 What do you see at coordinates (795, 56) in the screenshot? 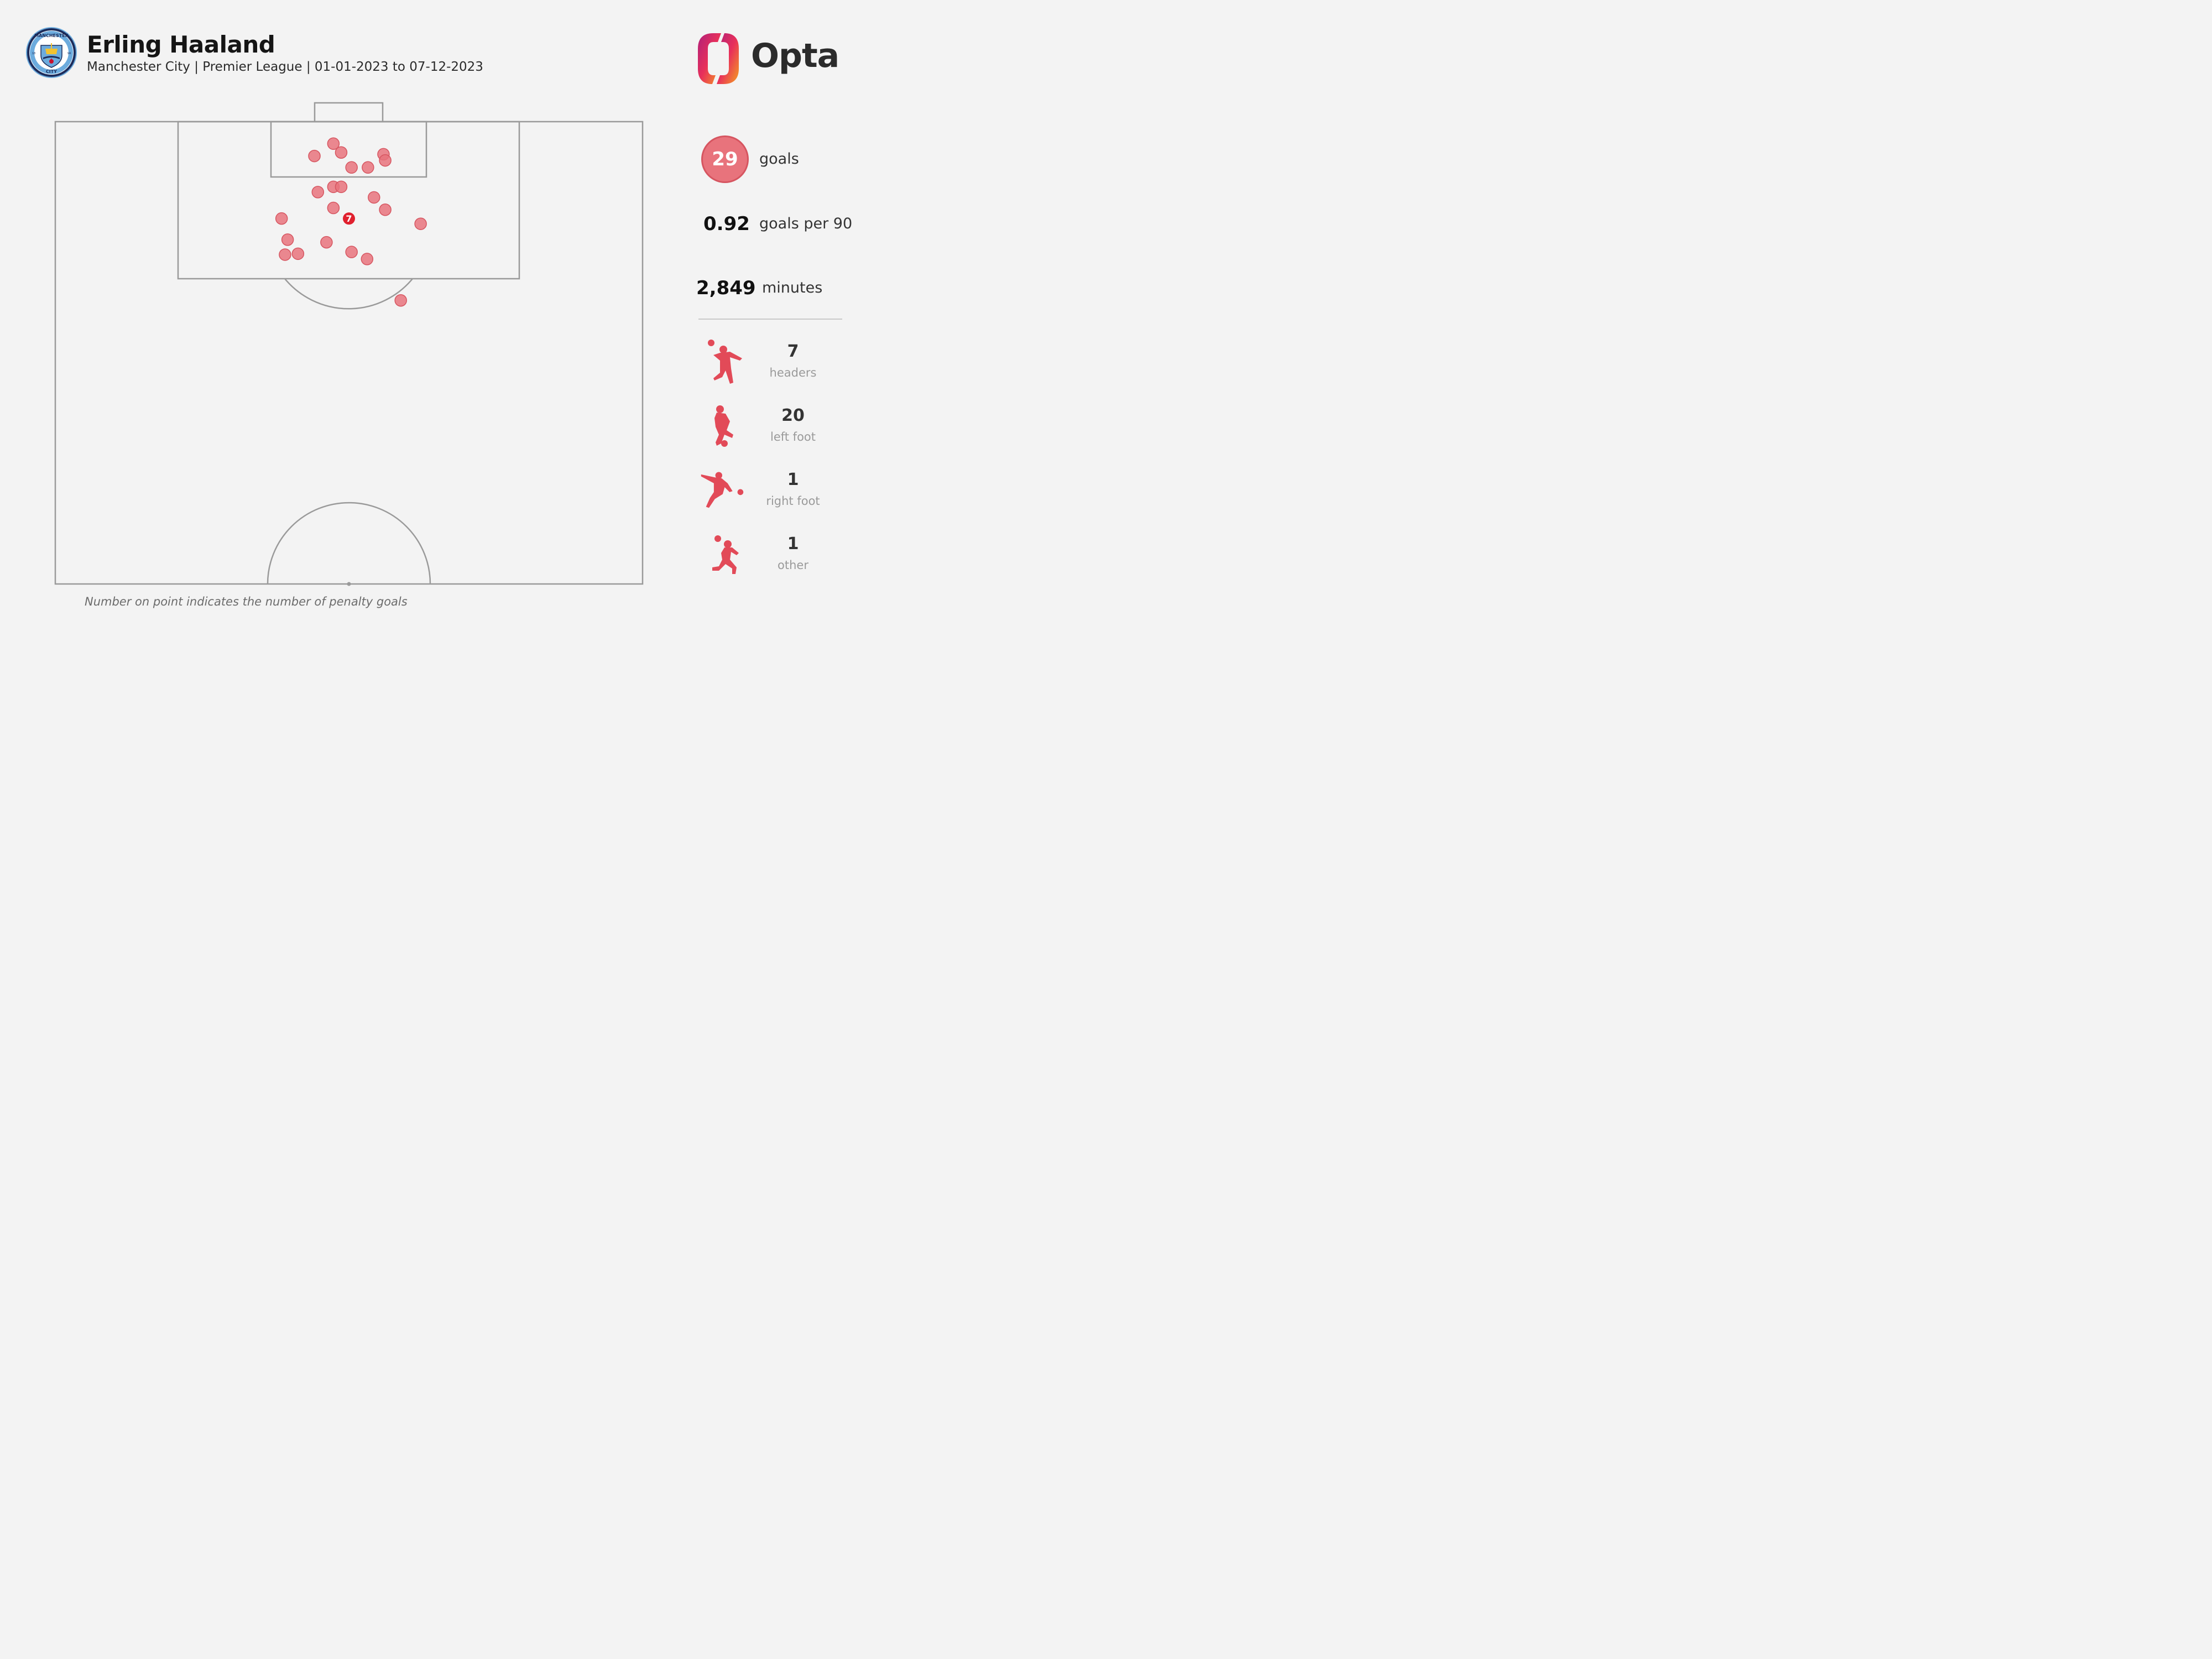
I see `opta-brand-text: Opta` at bounding box center [795, 56].